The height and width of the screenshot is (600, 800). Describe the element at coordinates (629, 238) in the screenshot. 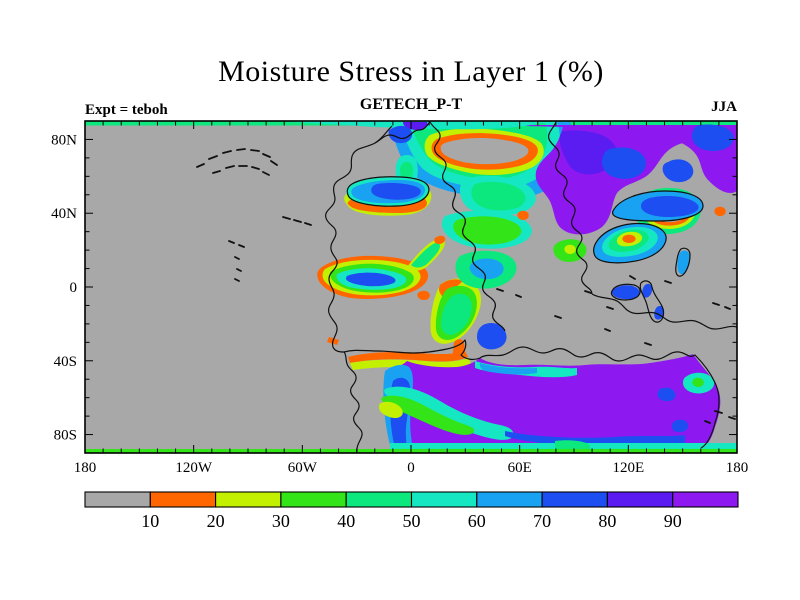

I see `region-island2-orange` at that location.